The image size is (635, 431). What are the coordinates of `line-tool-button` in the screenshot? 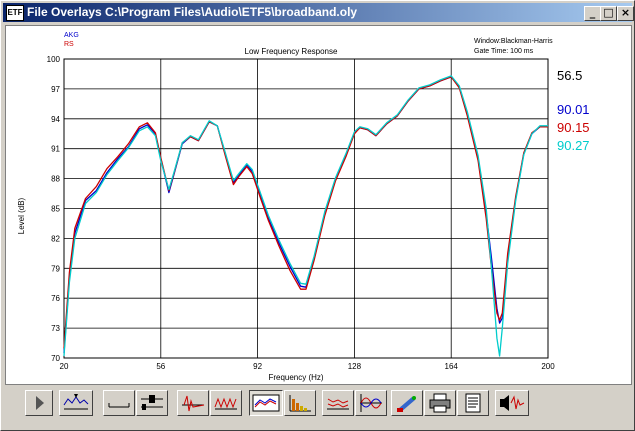 It's located at (119, 403).